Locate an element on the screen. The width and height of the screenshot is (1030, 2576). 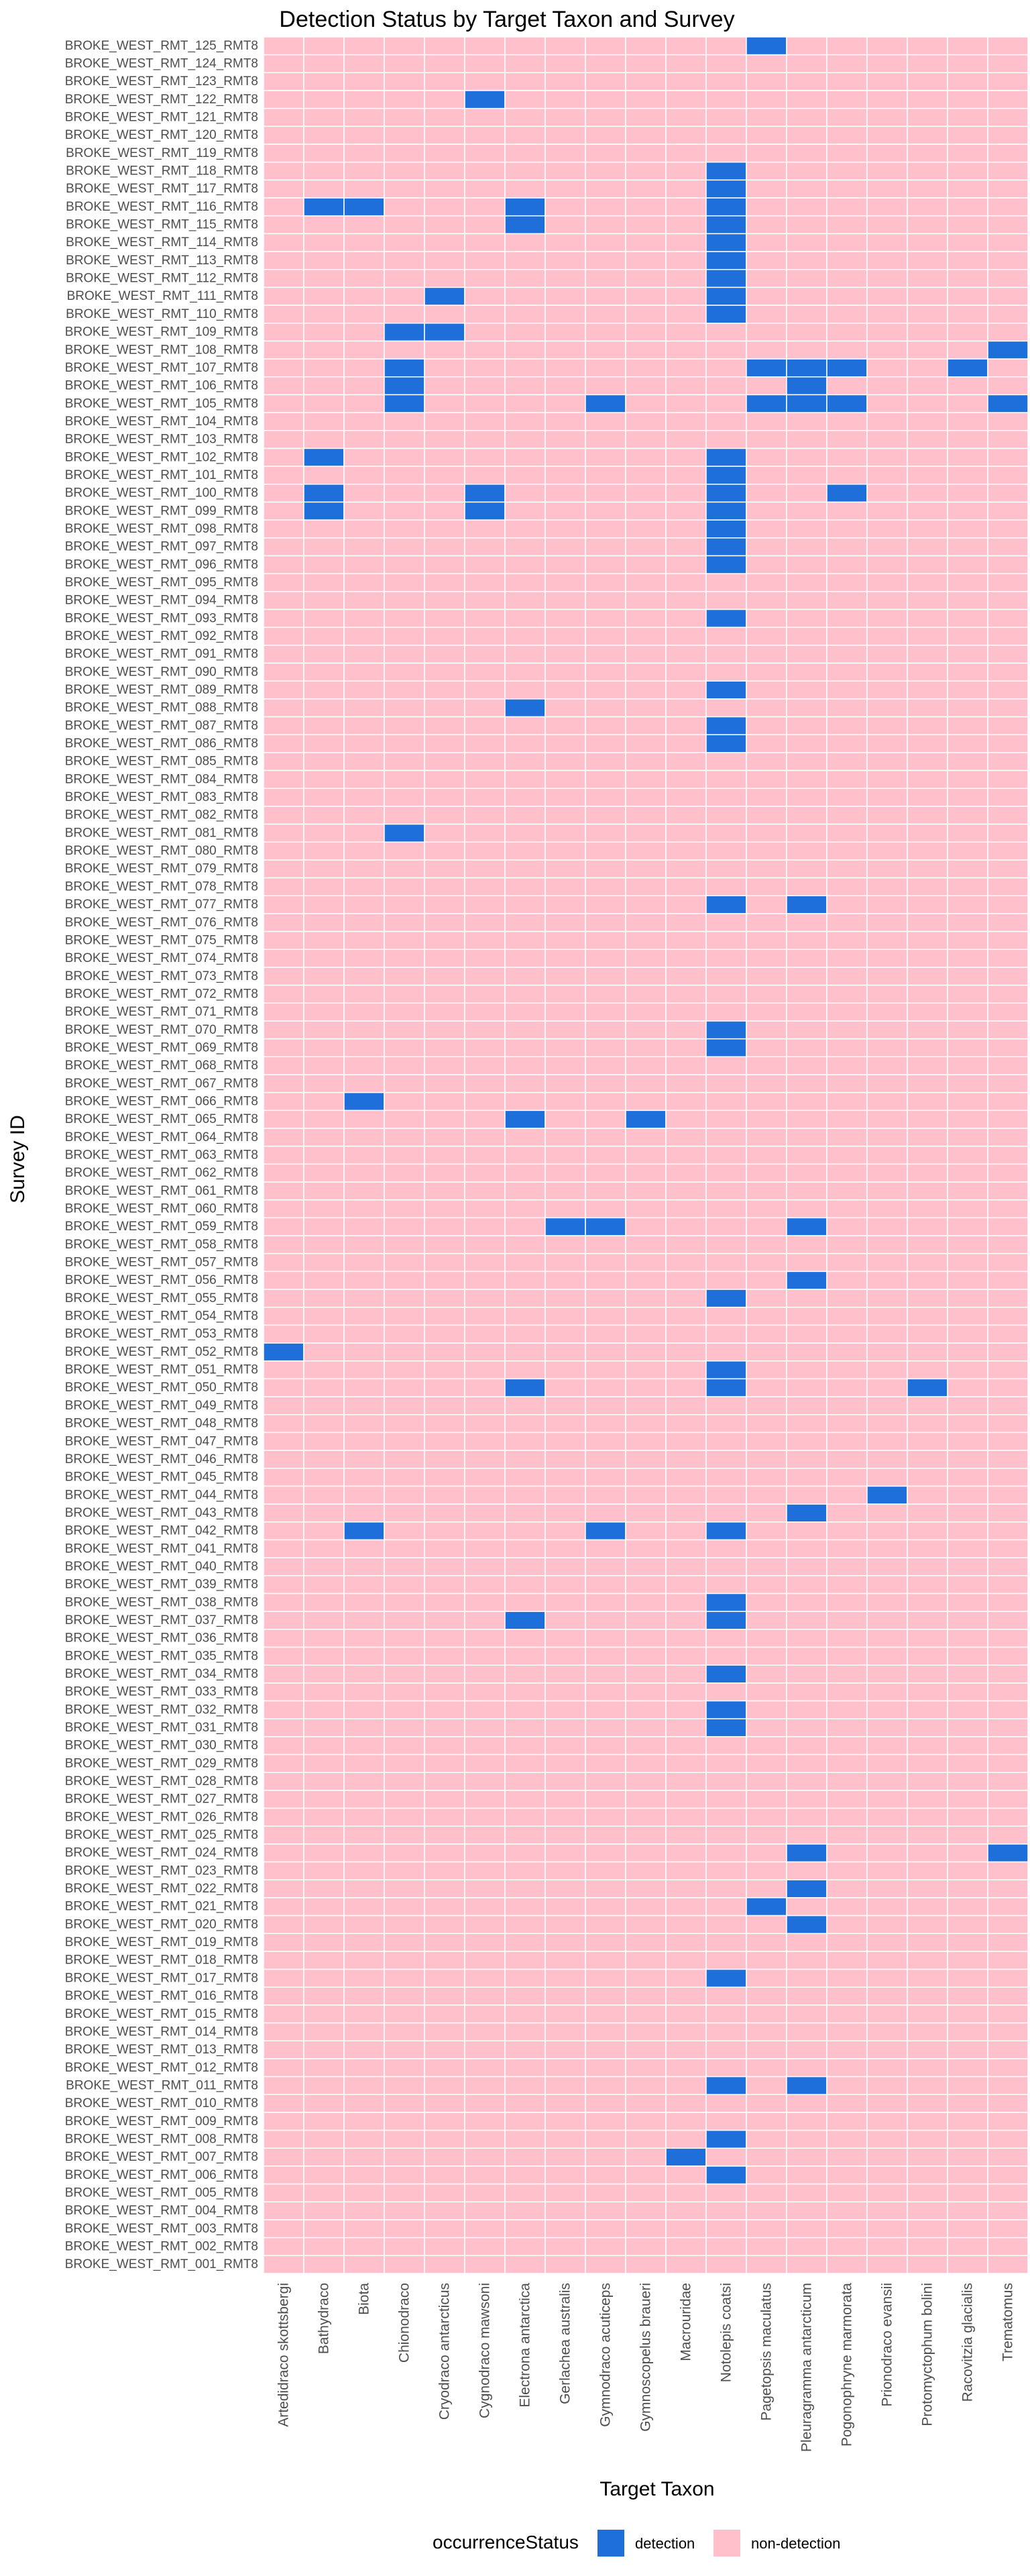
y-tick-label: BROKE_WEST_RMT_067_RMT8 is located at coordinates (161, 1084).